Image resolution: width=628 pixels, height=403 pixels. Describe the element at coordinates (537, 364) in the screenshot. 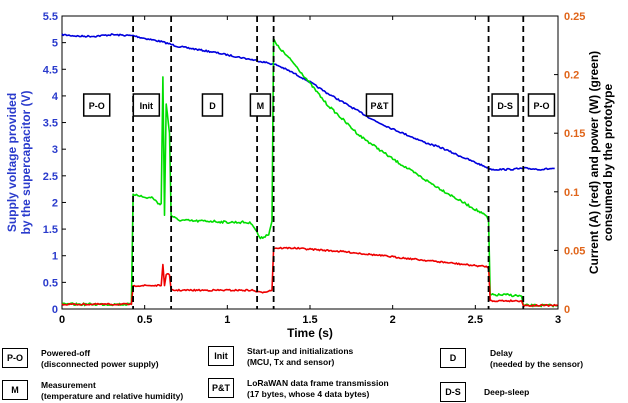

I see `legend-sublabel: (needed by the sensor)` at that location.